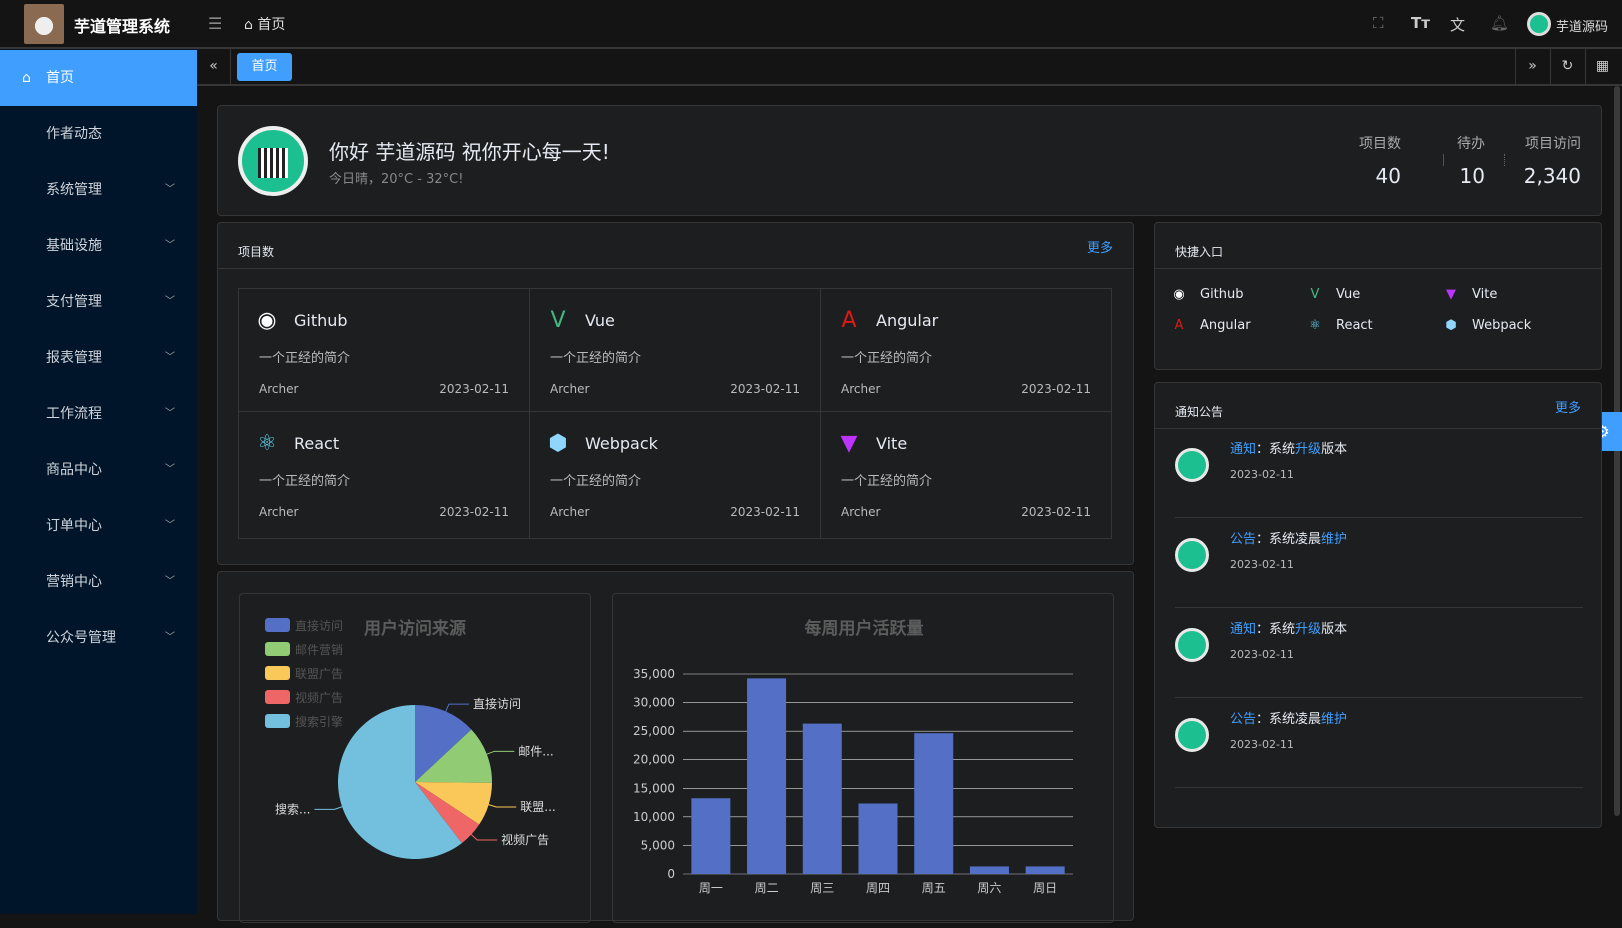 This screenshot has width=1622, height=928. I want to click on project-card: ▼ Vite 一个正经的简介 Archer 2023-02-11, so click(966, 475).